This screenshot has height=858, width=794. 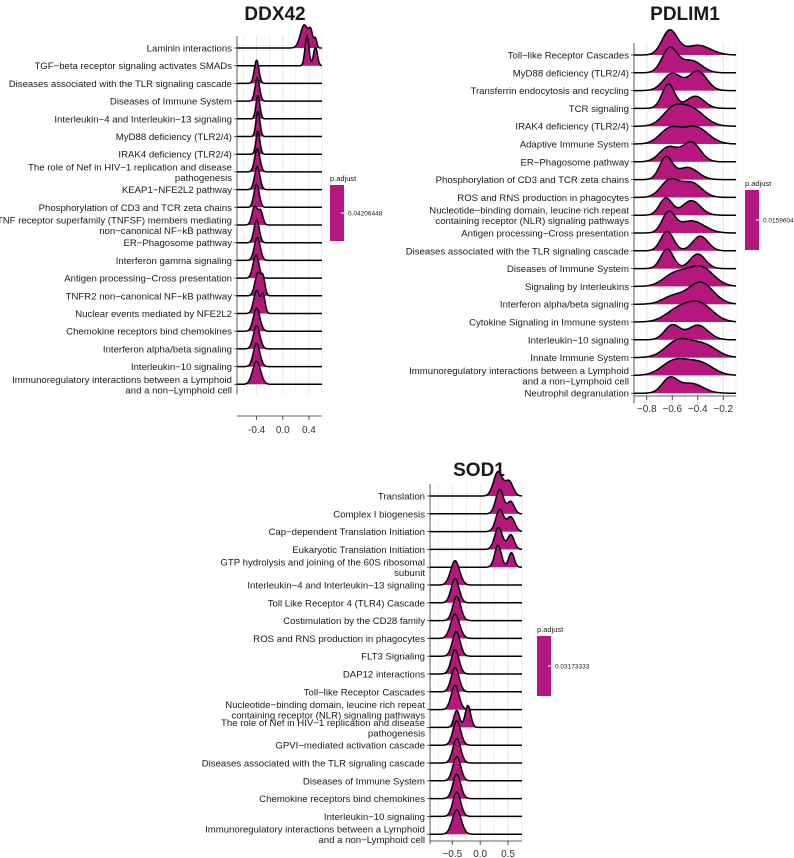 What do you see at coordinates (167, 349) in the screenshot?
I see `category-label: Interferon alpha/beta signaling` at bounding box center [167, 349].